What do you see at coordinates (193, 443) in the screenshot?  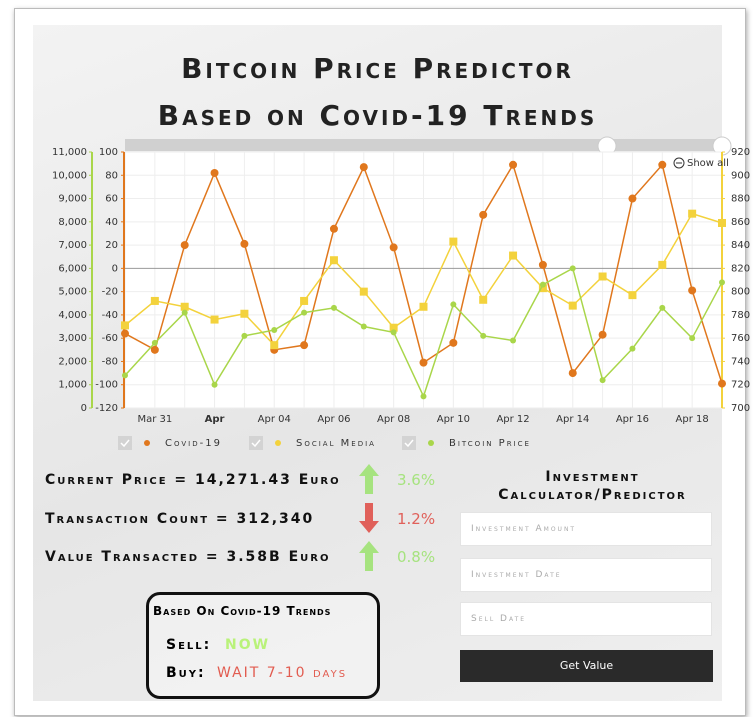 I see `legend-label: Covid-19` at bounding box center [193, 443].